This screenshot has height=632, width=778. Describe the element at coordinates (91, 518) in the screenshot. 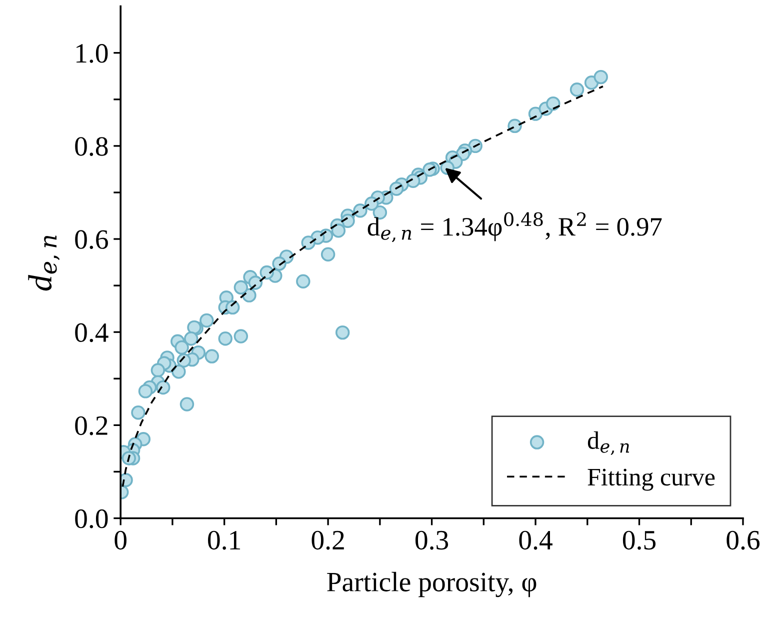

I see `y-tick-label: 0.0` at that location.